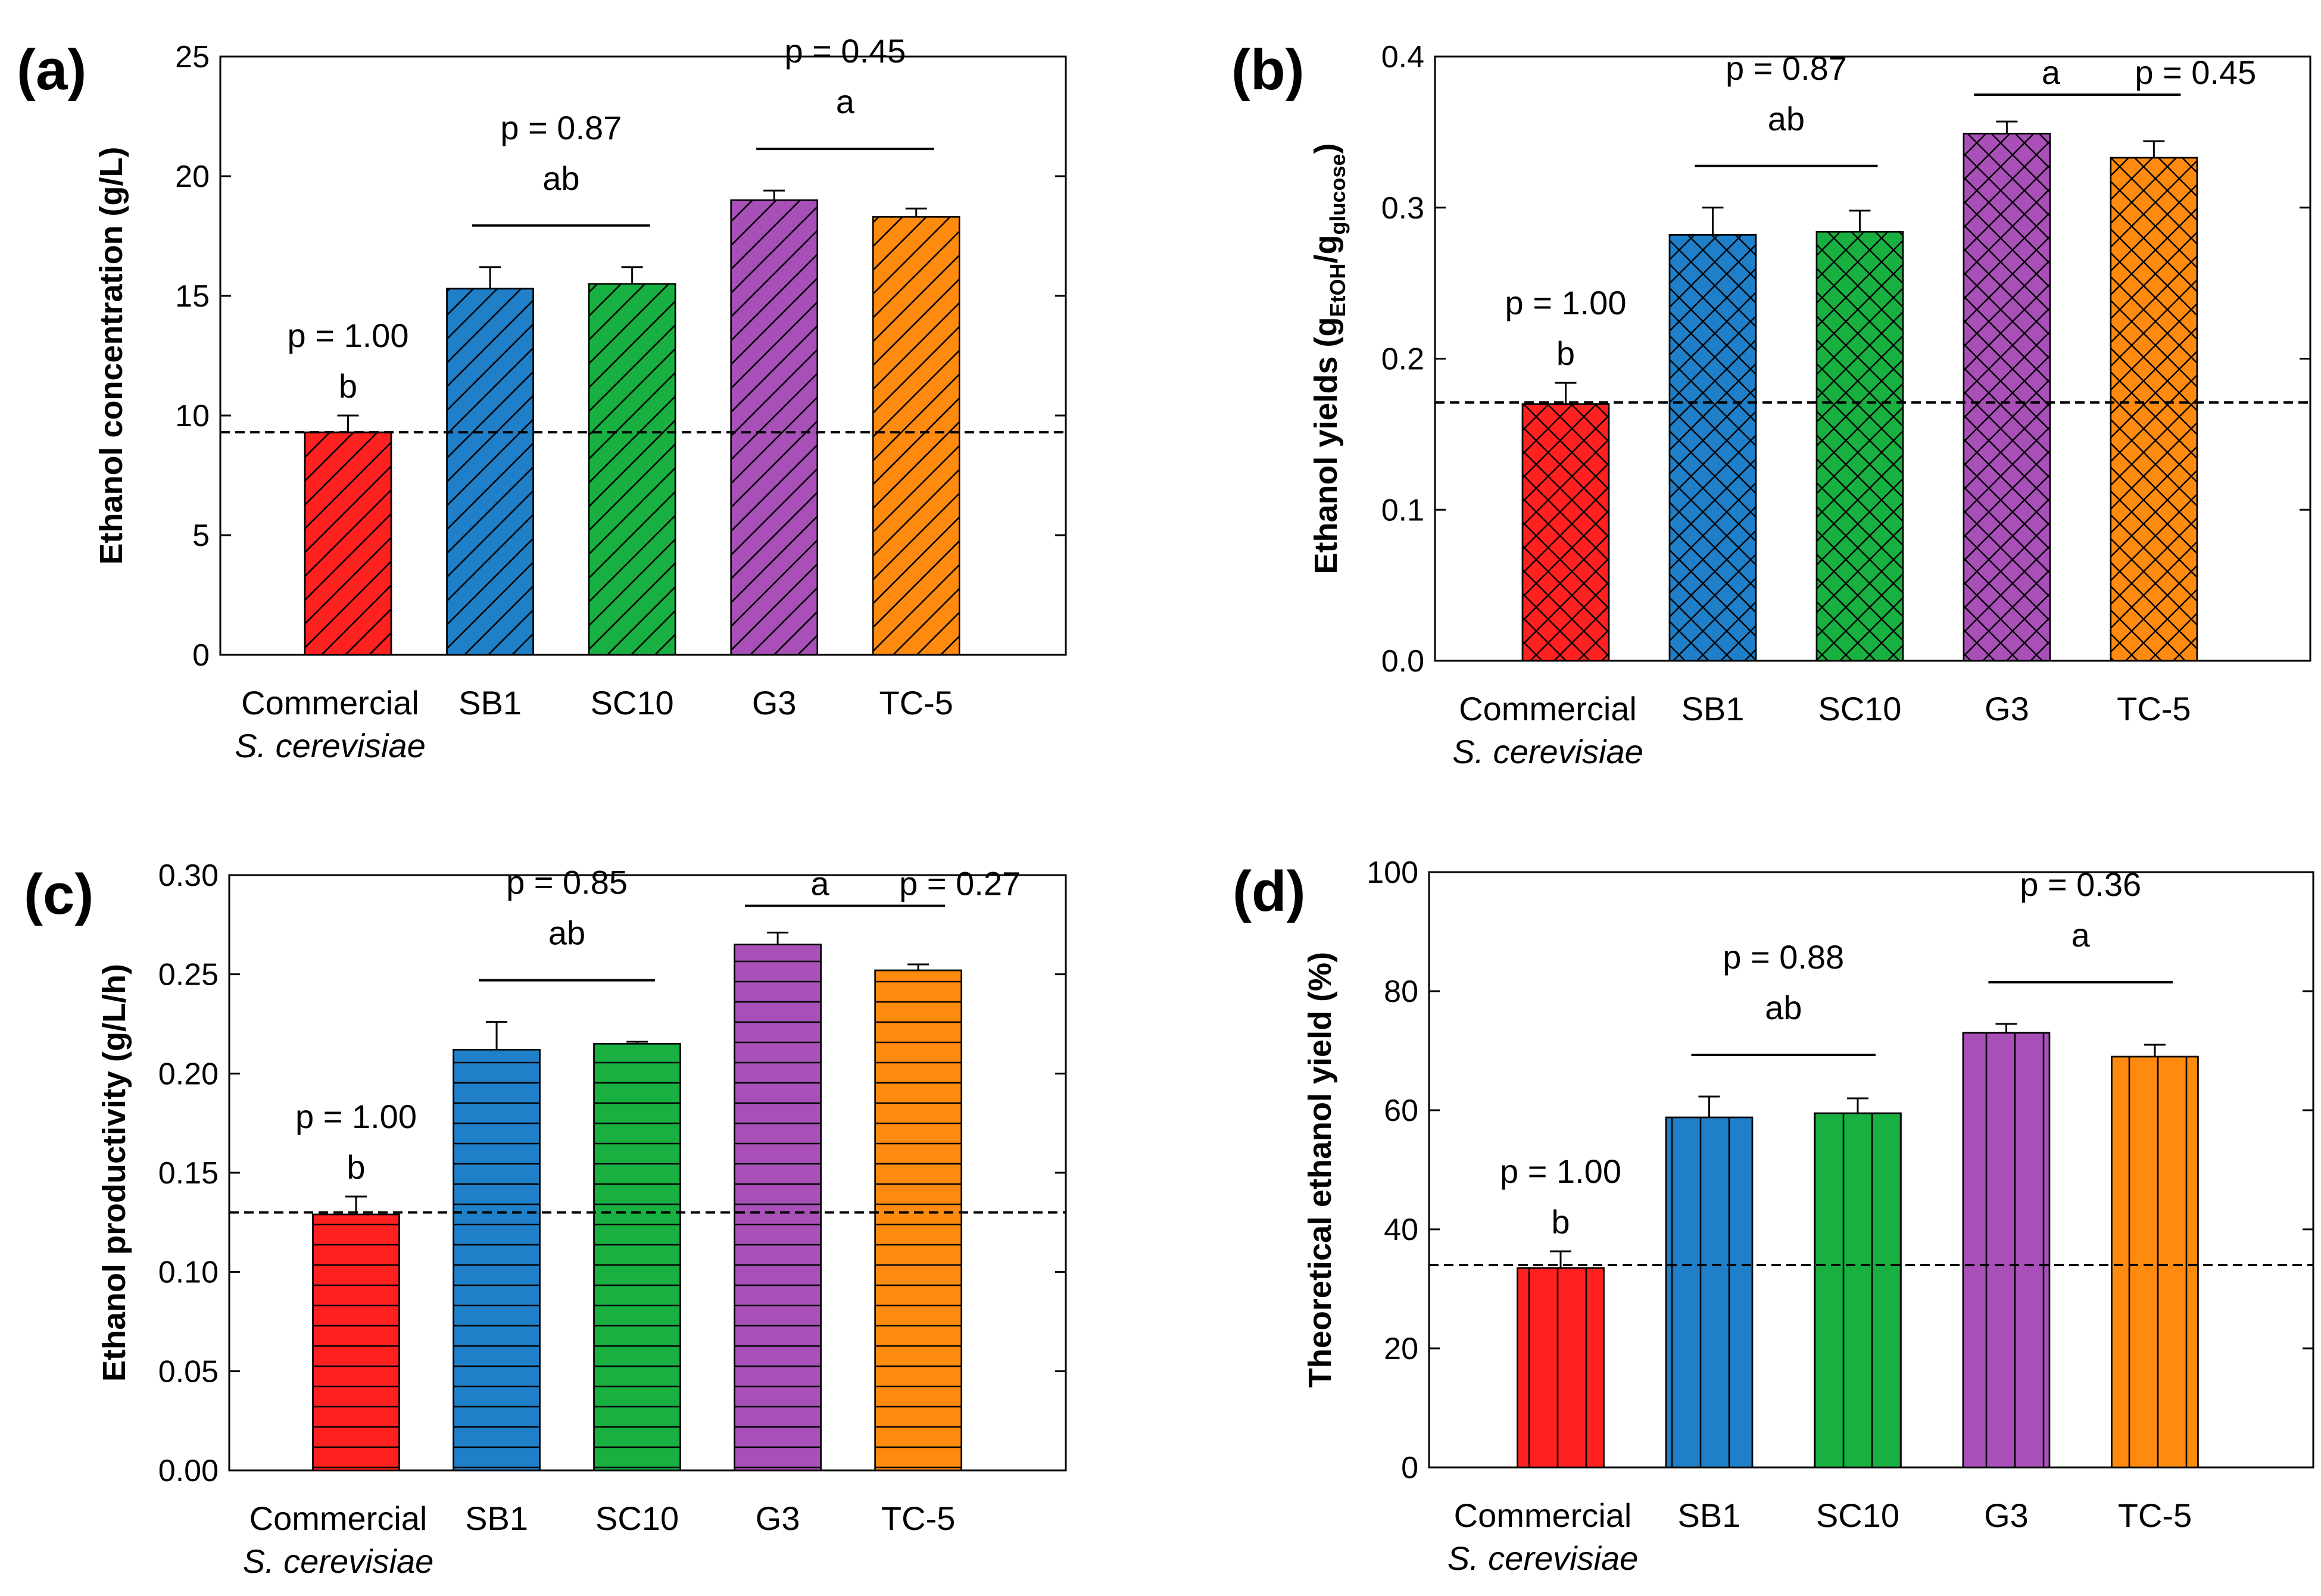 This screenshot has height=1596, width=2321. Describe the element at coordinates (1268, 70) in the screenshot. I see `panel-label: (b)` at that location.